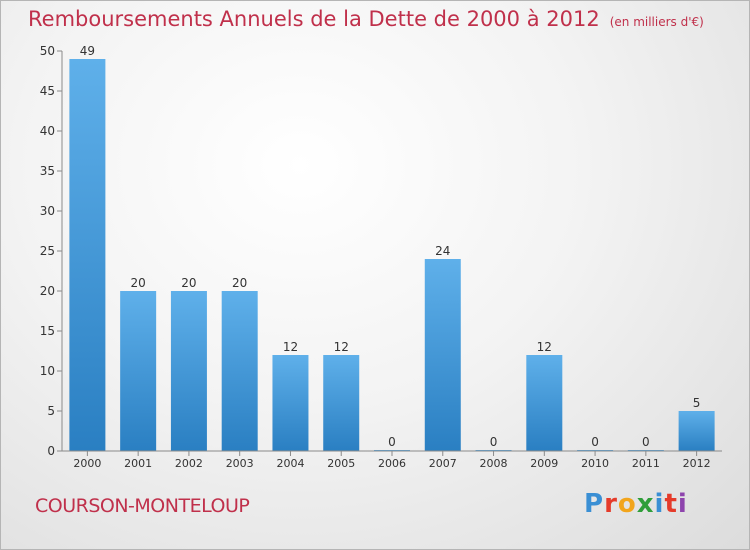 The image size is (750, 550). I want to click on bar-2001, so click(138, 371).